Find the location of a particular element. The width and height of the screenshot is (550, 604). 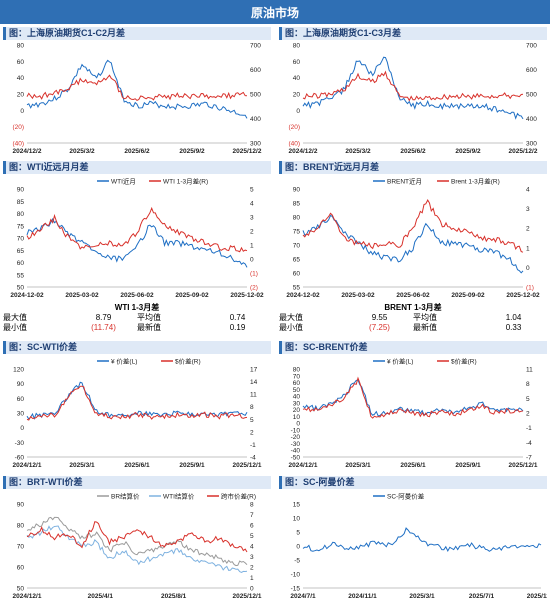

x-tick-label: 2025/9/1 is located at coordinates (468, 465).